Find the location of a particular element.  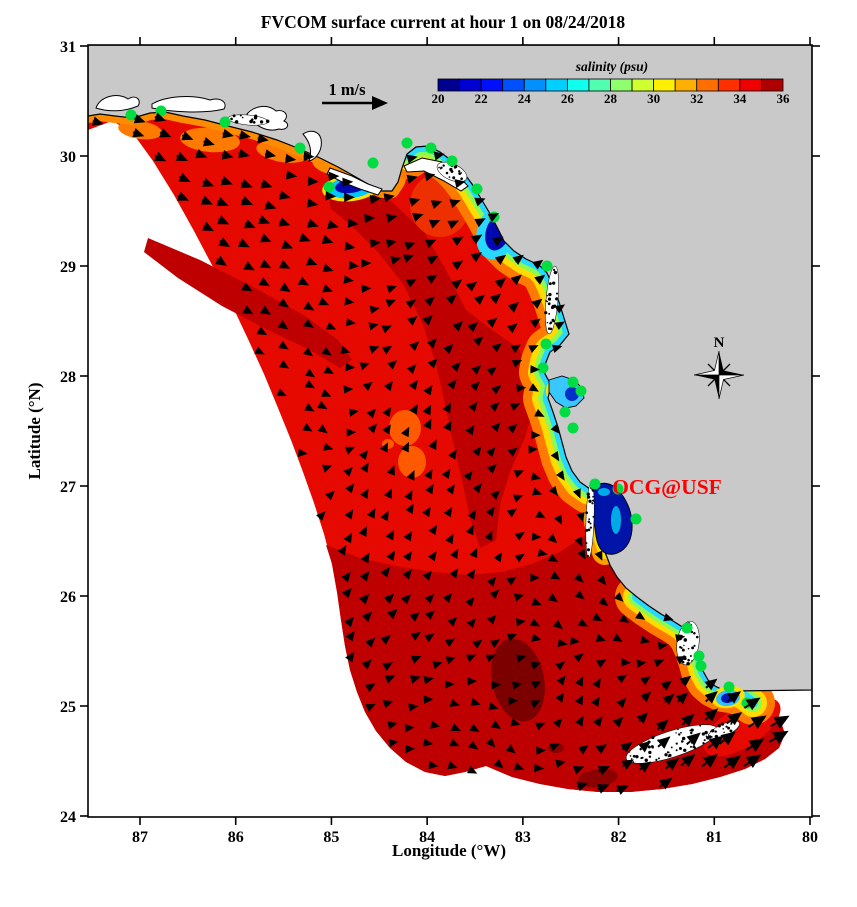

colorbar-tick-label: 30 is located at coordinates (653, 98).